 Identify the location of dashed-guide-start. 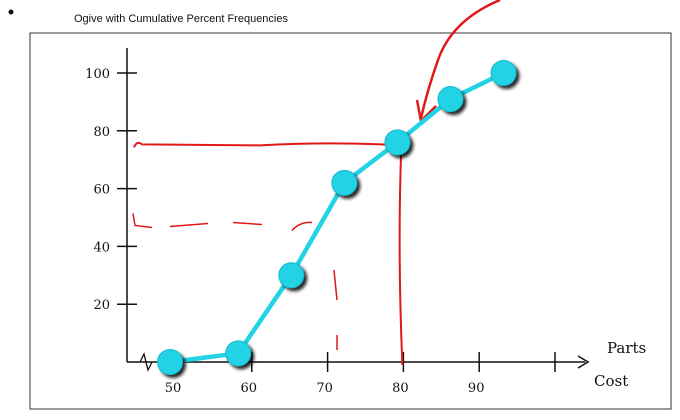
(142, 221).